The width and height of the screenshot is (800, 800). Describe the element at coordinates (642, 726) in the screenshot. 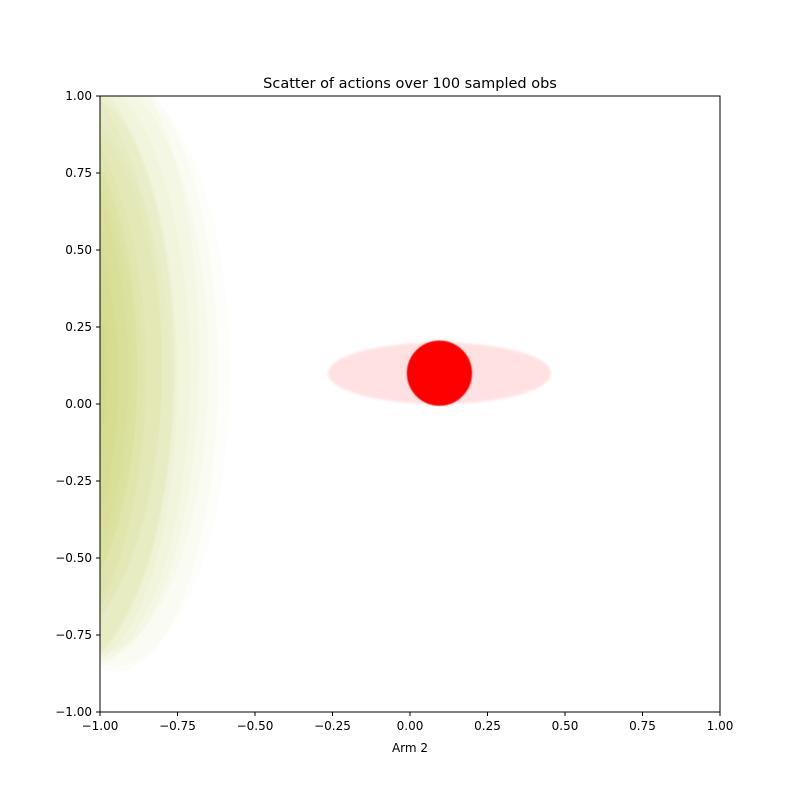

I see `x-tick-label: 0.75` at that location.